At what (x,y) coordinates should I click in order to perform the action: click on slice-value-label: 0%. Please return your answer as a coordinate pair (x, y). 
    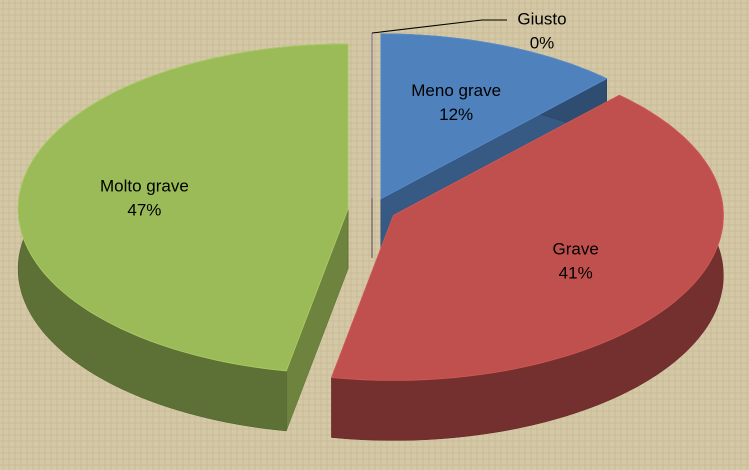
    Looking at the image, I should click on (542, 42).